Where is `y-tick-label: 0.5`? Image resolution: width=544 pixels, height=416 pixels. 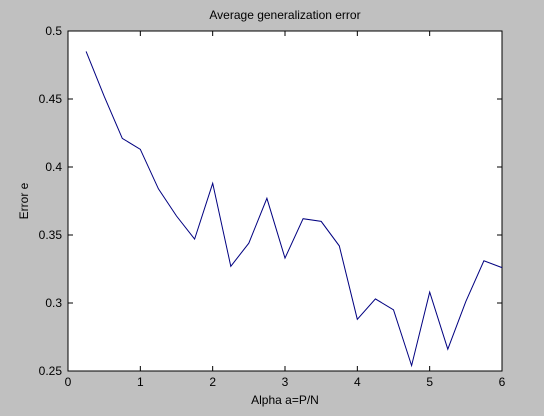 y-tick-label: 0.5 is located at coordinates (53, 31).